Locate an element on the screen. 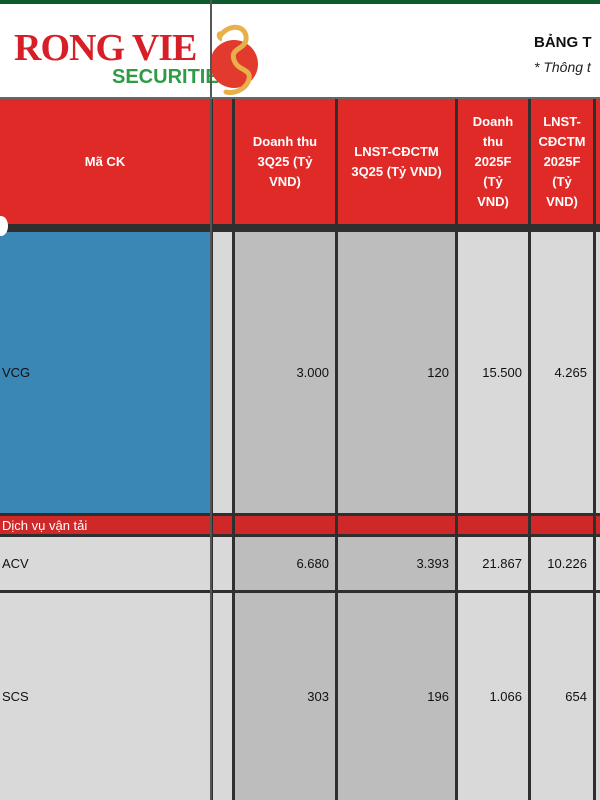 This screenshot has width=600, height=800. column-header-profit-3q25: LNST-CĐCTM 3Q25 (Tỷ VND) is located at coordinates (396, 161).